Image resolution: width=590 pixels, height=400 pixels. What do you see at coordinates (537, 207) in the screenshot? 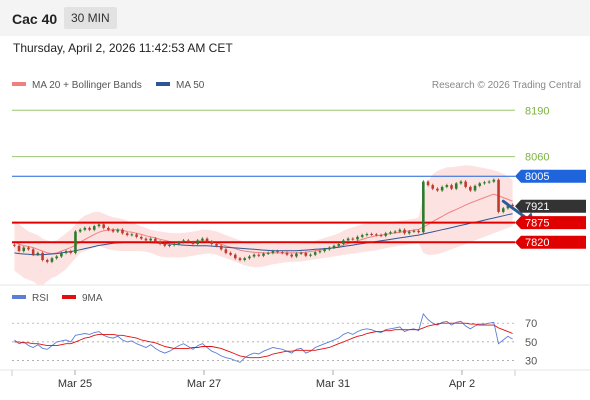
I see `level-label-7921: 7921` at bounding box center [537, 207].